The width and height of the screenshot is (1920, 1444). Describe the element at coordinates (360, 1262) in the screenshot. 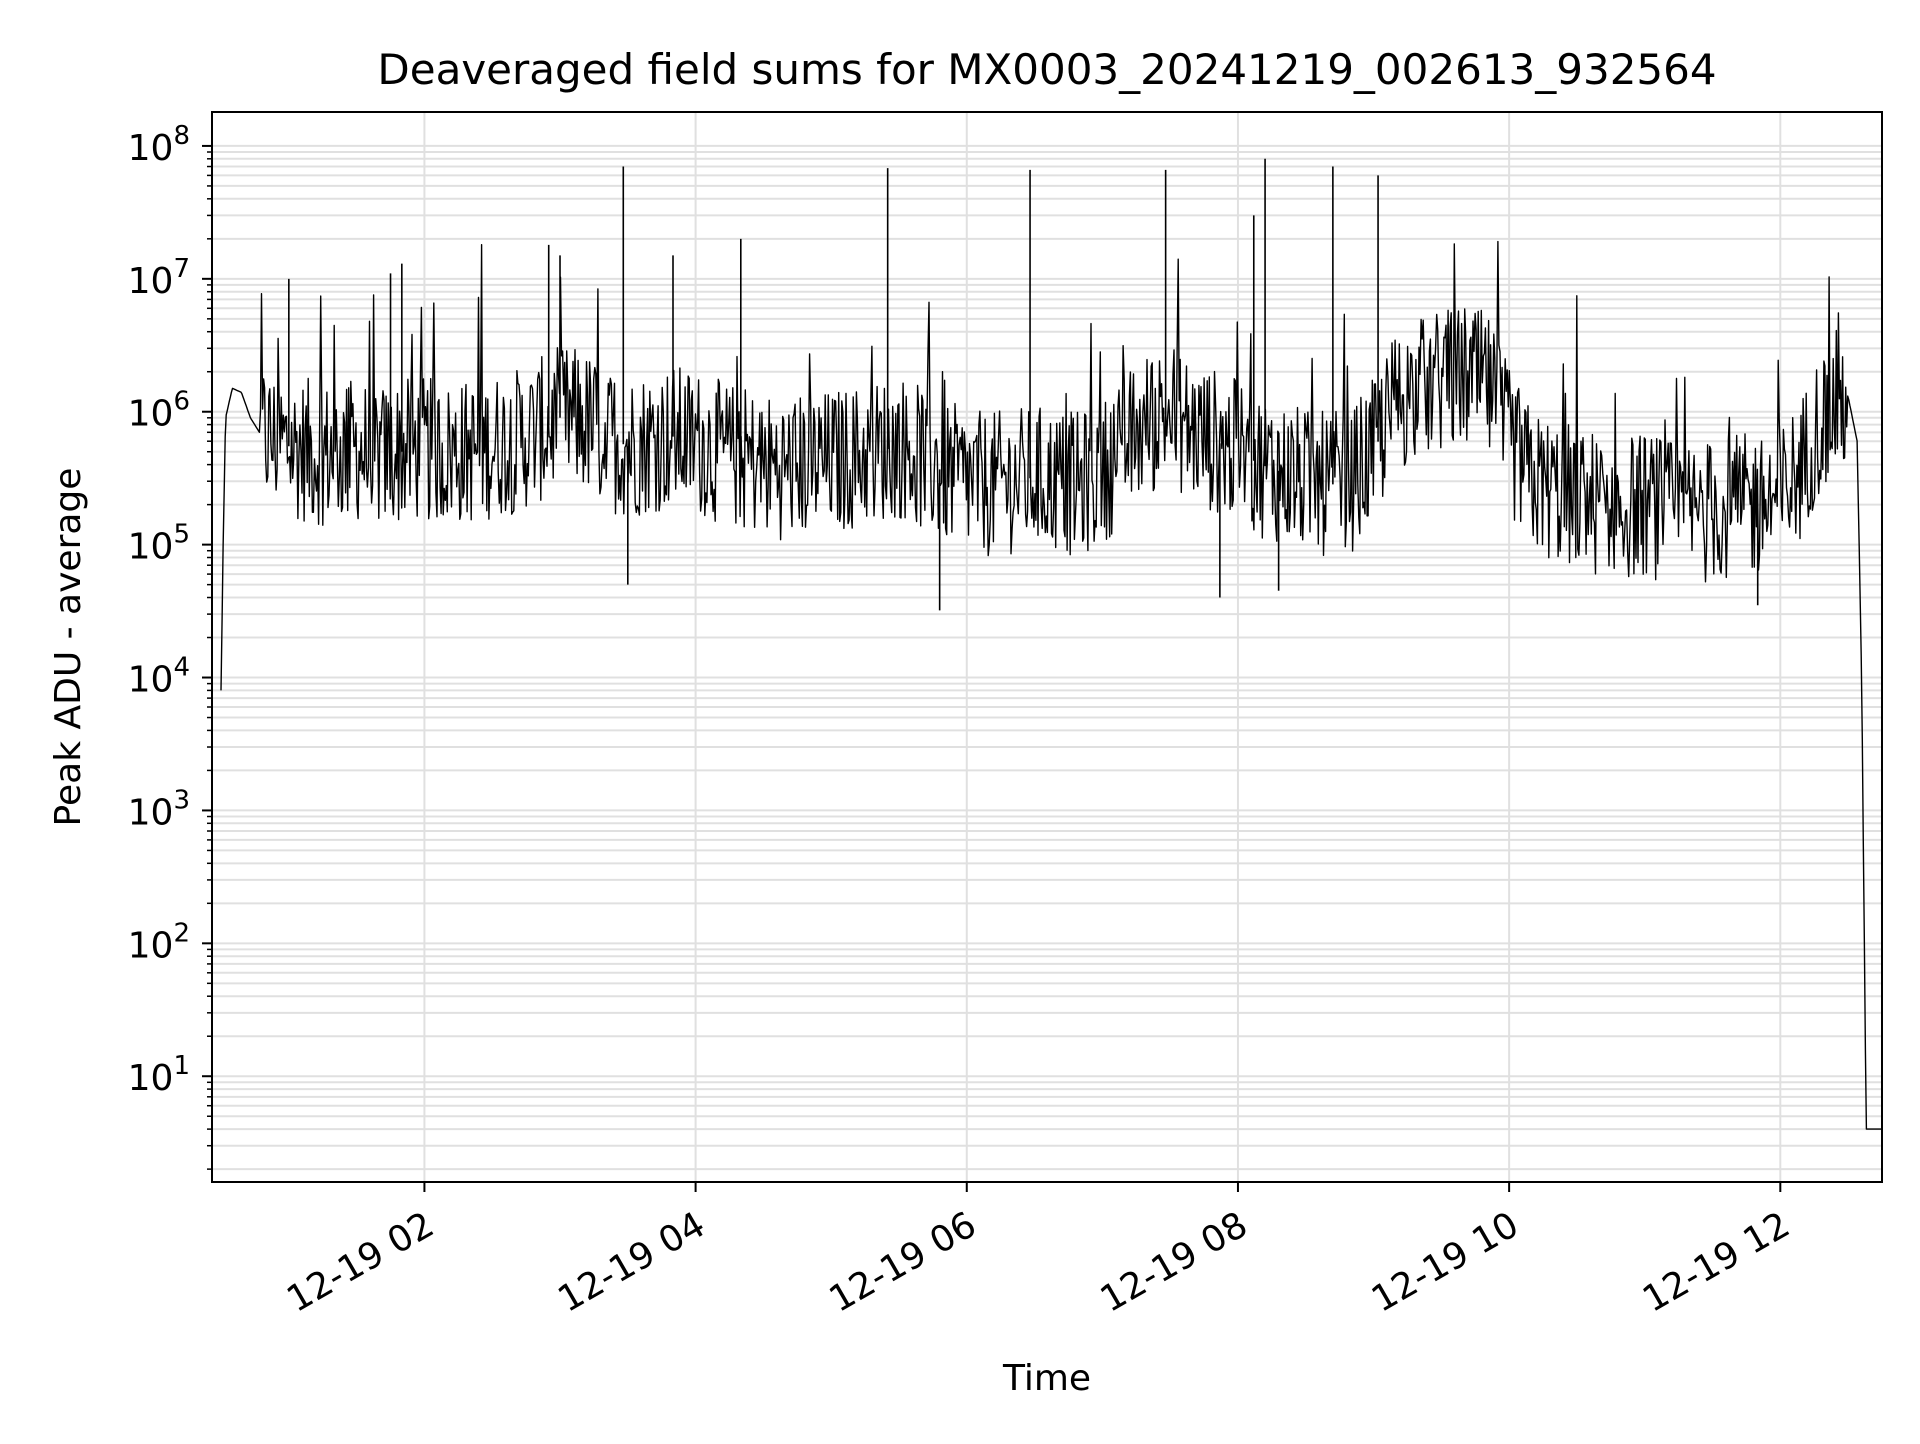

I see `x-tick-label: 12-19 02` at that location.